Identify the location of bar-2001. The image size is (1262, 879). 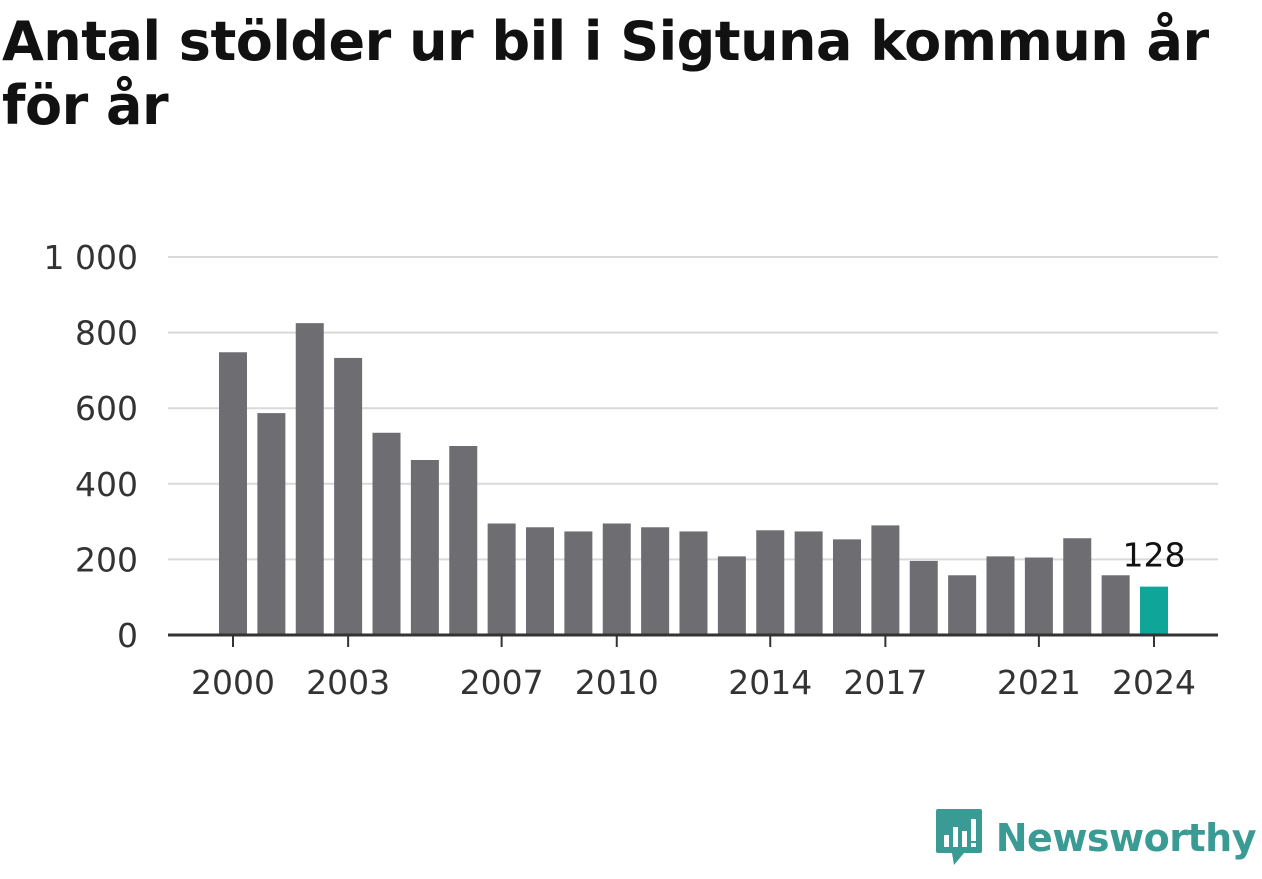
(271, 524).